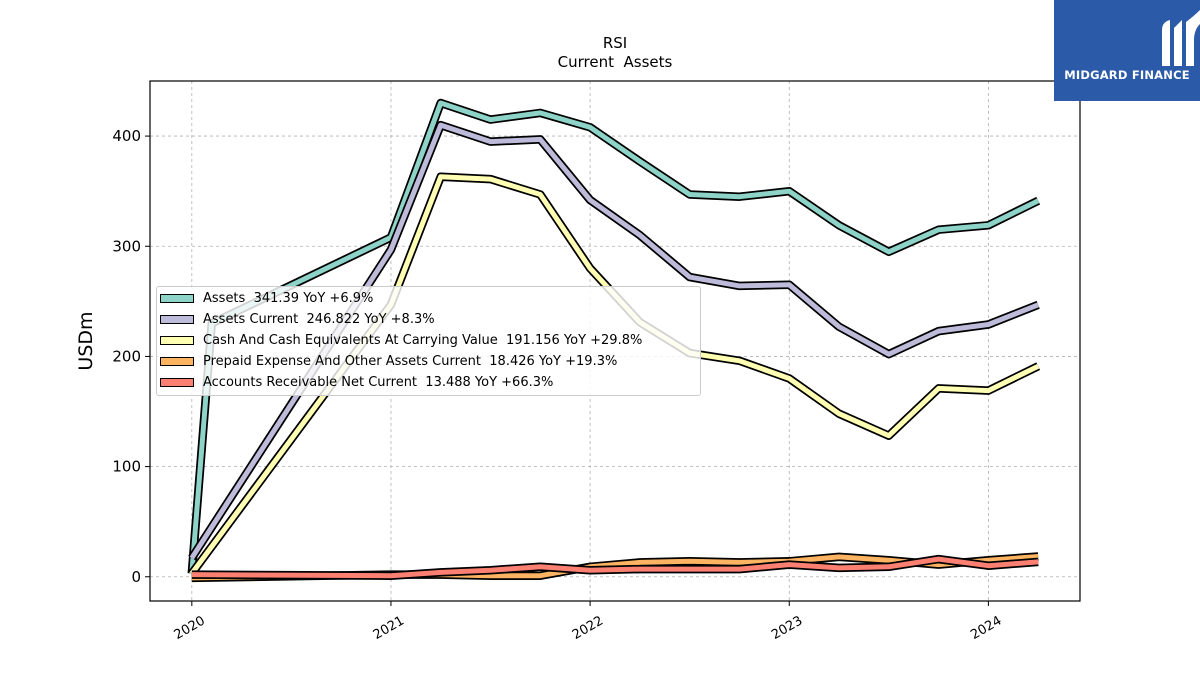 This screenshot has height=675, width=1200. Describe the element at coordinates (615, 62) in the screenshot. I see `chart-subtitle: Current Assets` at that location.